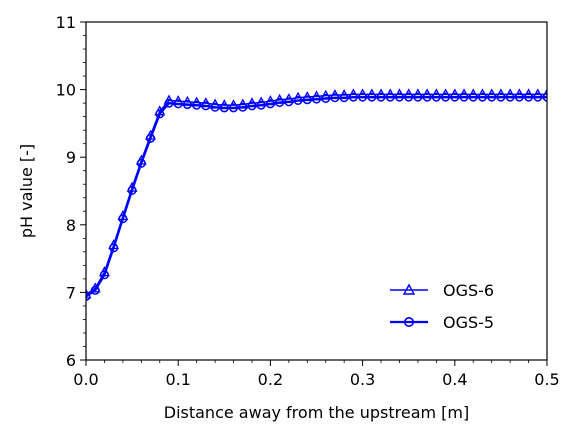 The width and height of the screenshot is (579, 440). What do you see at coordinates (442, 306) in the screenshot?
I see `legend: OGS-6 OGS-5` at bounding box center [442, 306].